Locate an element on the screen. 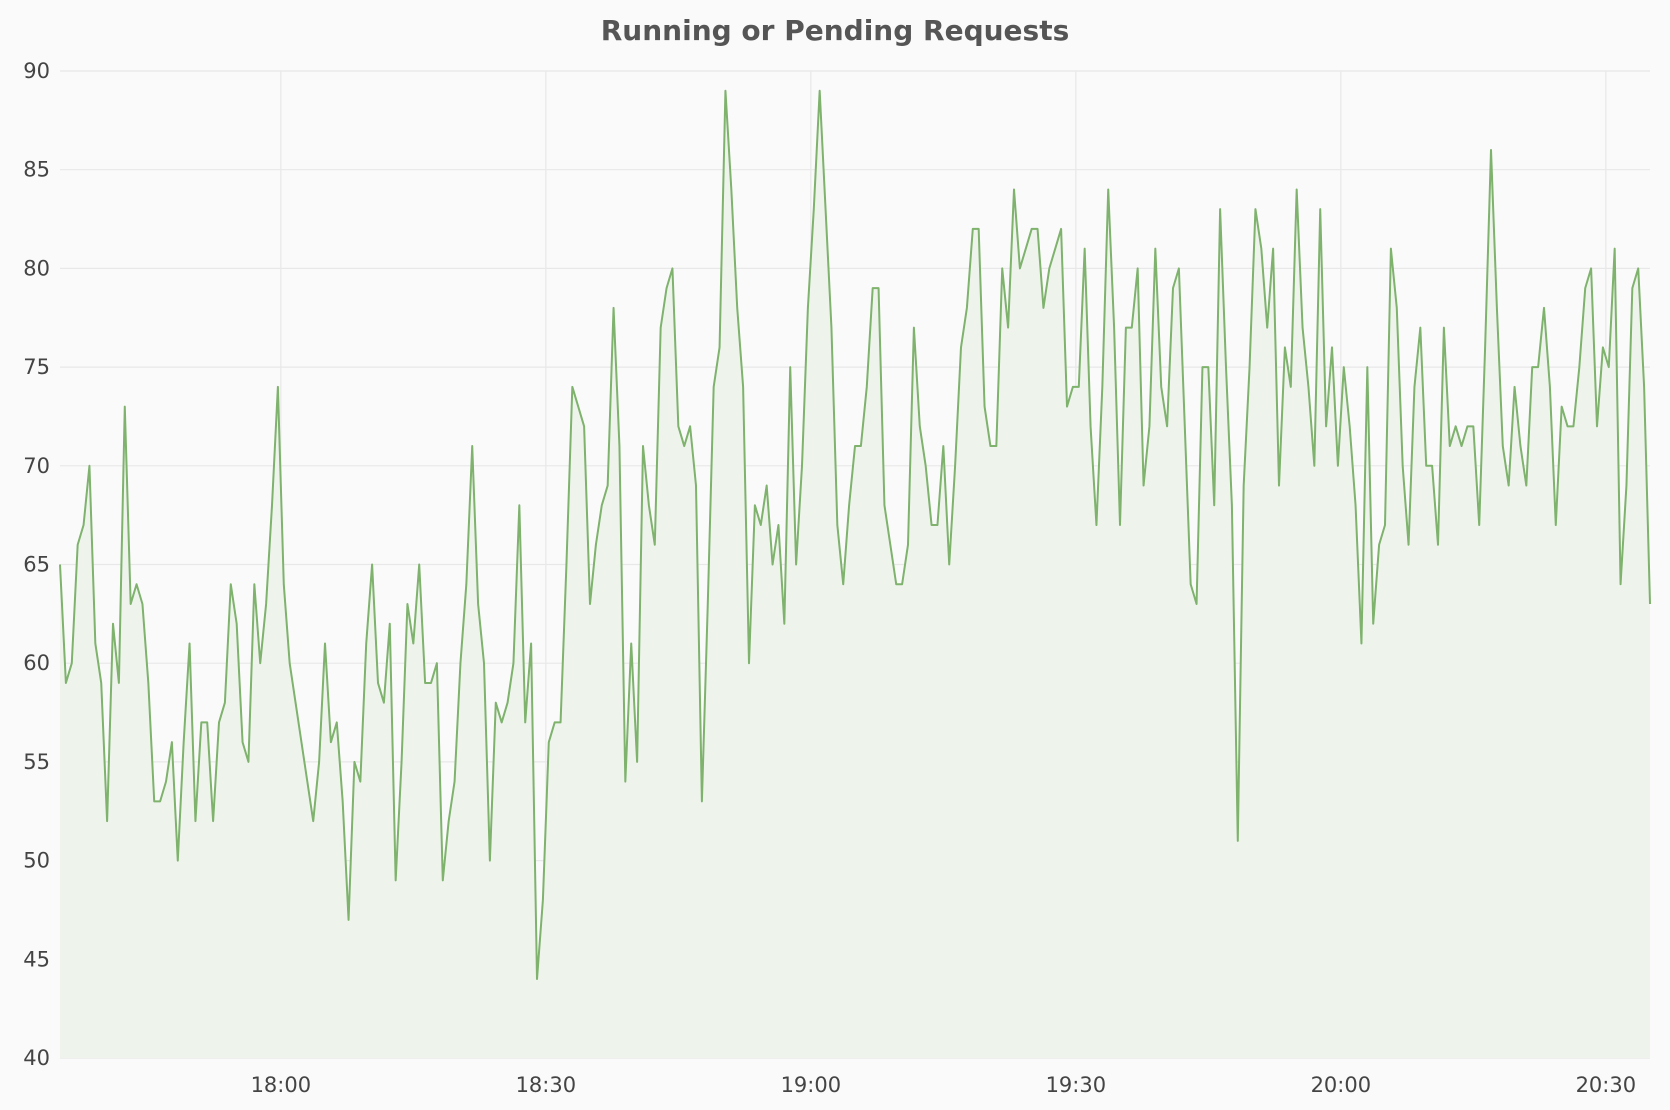 Image resolution: width=1670 pixels, height=1110 pixels. x-axis: 18:00 18:30 19:00 19:30 20:00 20:30 is located at coordinates (944, 1085).